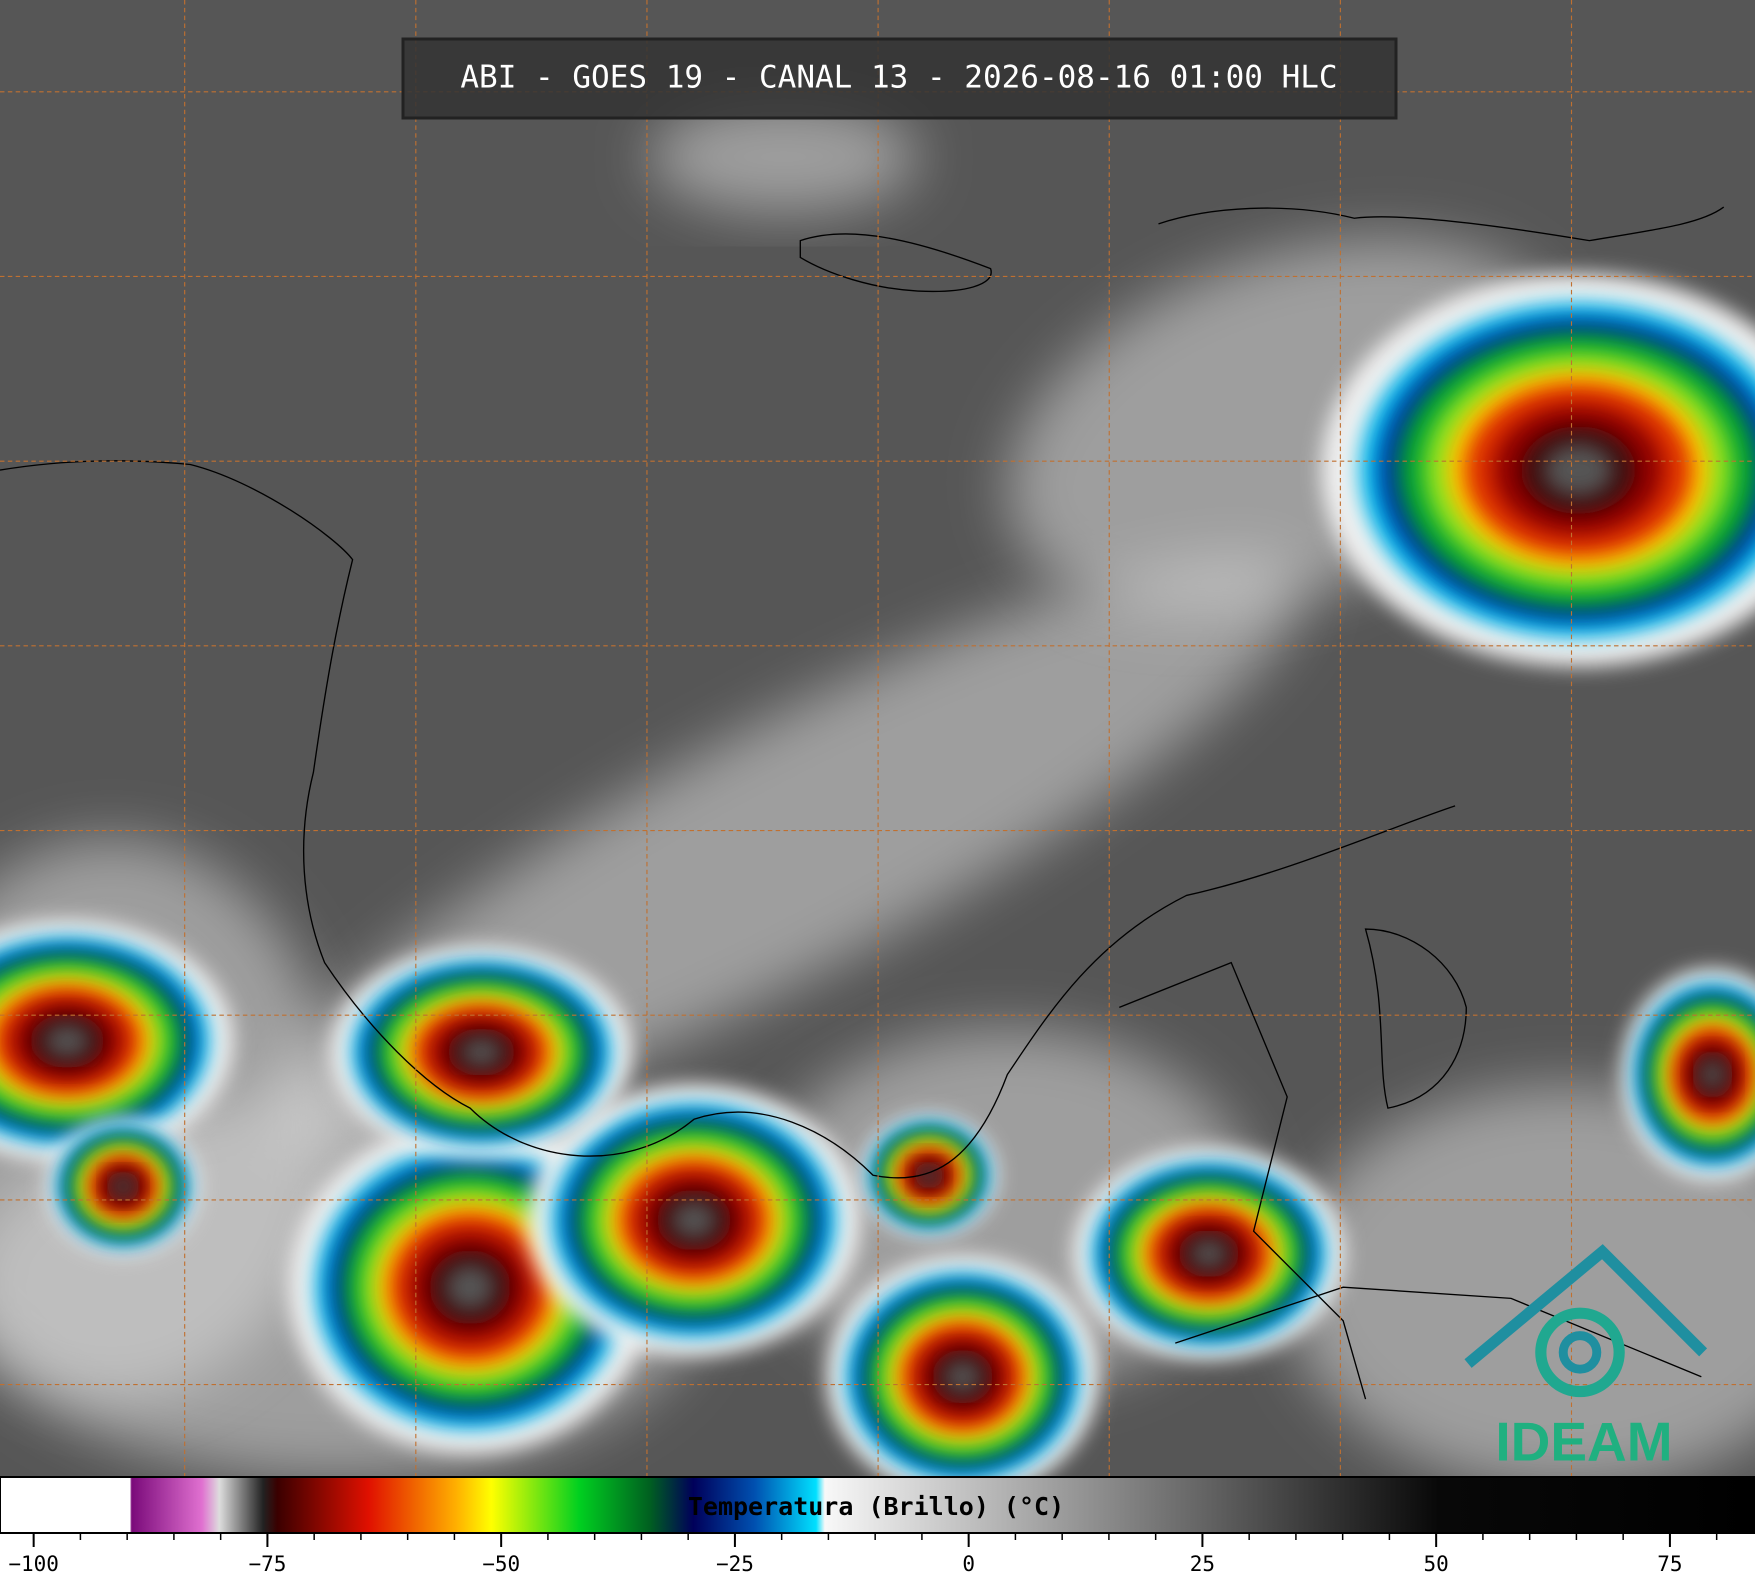 This screenshot has height=1577, width=1755. What do you see at coordinates (1202, 1564) in the screenshot?
I see `tick-label: 25` at bounding box center [1202, 1564].